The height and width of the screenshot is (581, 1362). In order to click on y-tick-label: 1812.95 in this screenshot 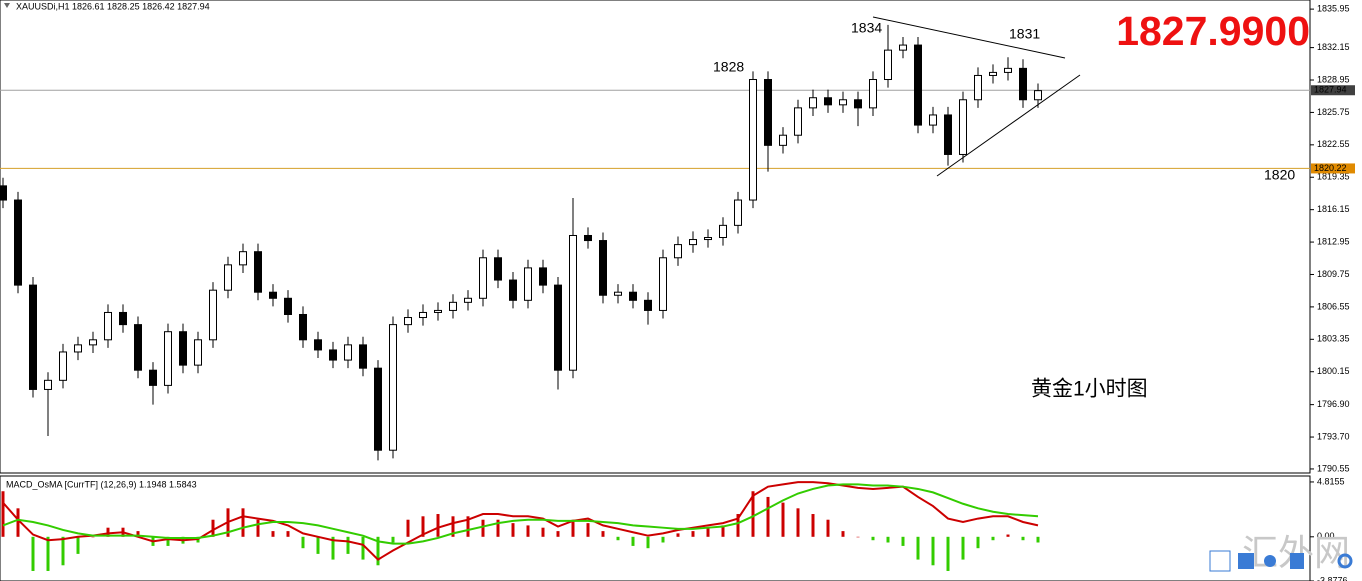, I will do `click(1333, 241)`.